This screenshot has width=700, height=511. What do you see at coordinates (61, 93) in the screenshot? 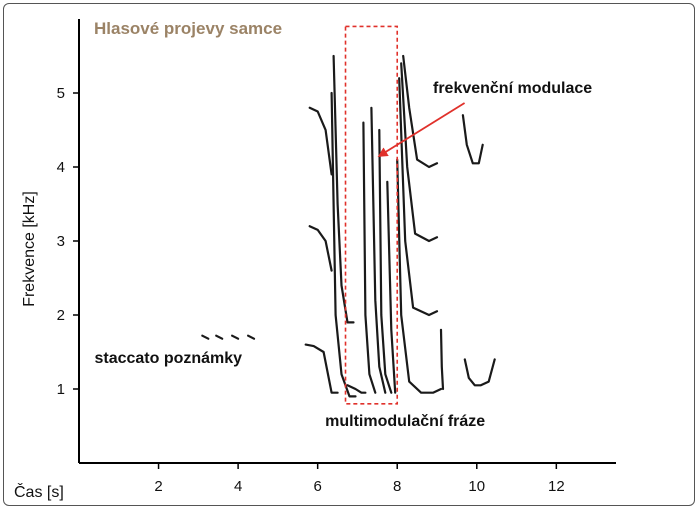
I see `y-tick-label: 5` at bounding box center [61, 93].